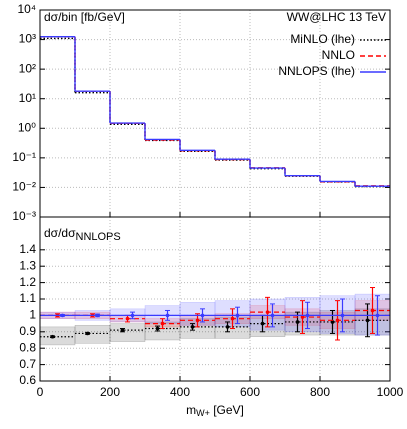 The height and width of the screenshot is (429, 407). What do you see at coordinates (60, 233) in the screenshot?
I see `ratio-label-main: dσ/dσ` at bounding box center [60, 233].